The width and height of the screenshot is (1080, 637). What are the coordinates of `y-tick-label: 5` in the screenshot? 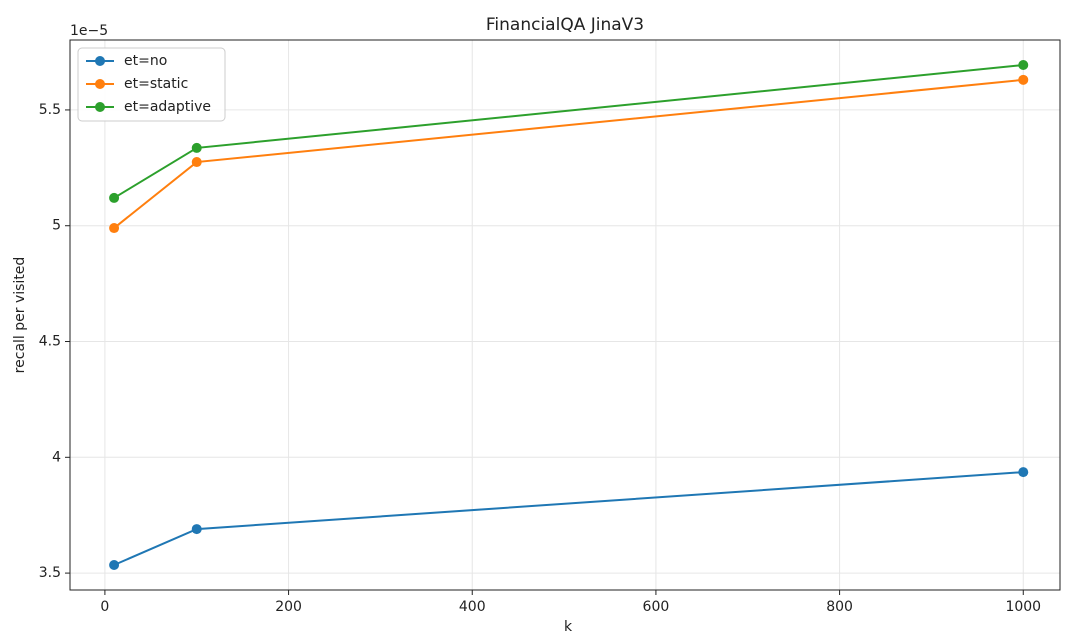 It's located at (56, 226).